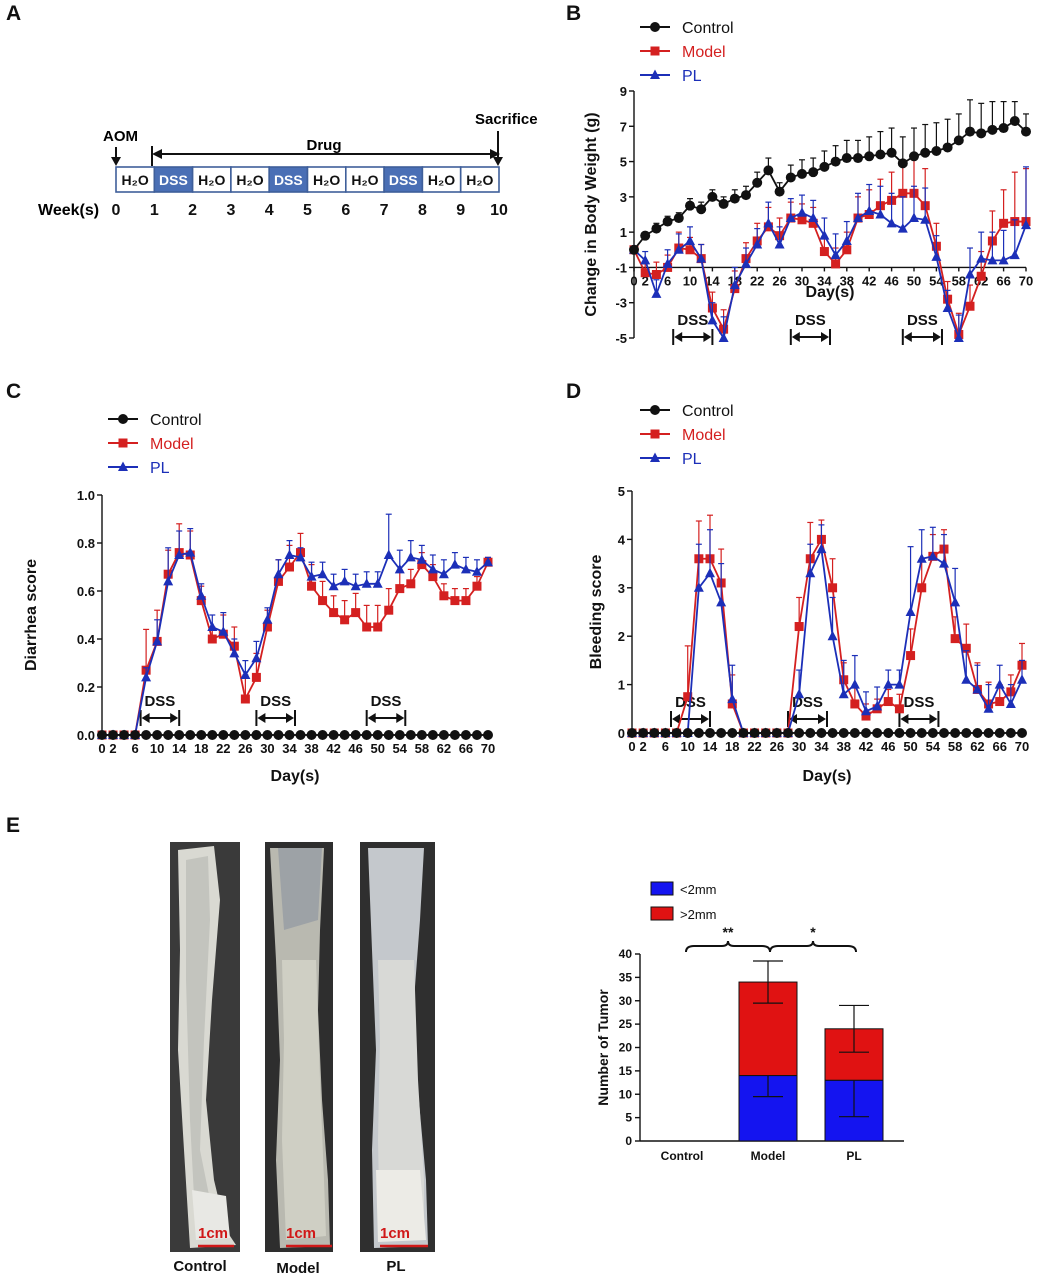 Image resolution: width=1043 pixels, height=1275 pixels. Describe the element at coordinates (866, 746) in the screenshot. I see `x-tick-label: 42` at that location.